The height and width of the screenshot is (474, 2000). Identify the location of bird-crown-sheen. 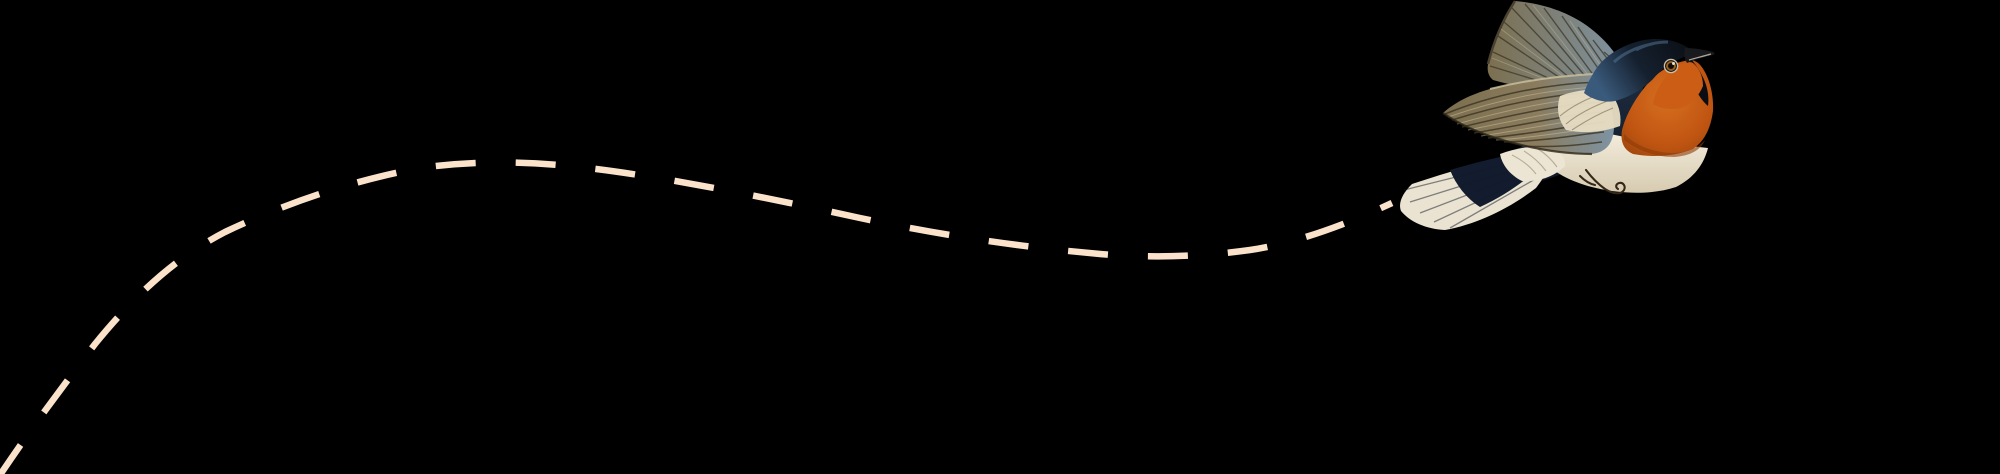
(1640, 52).